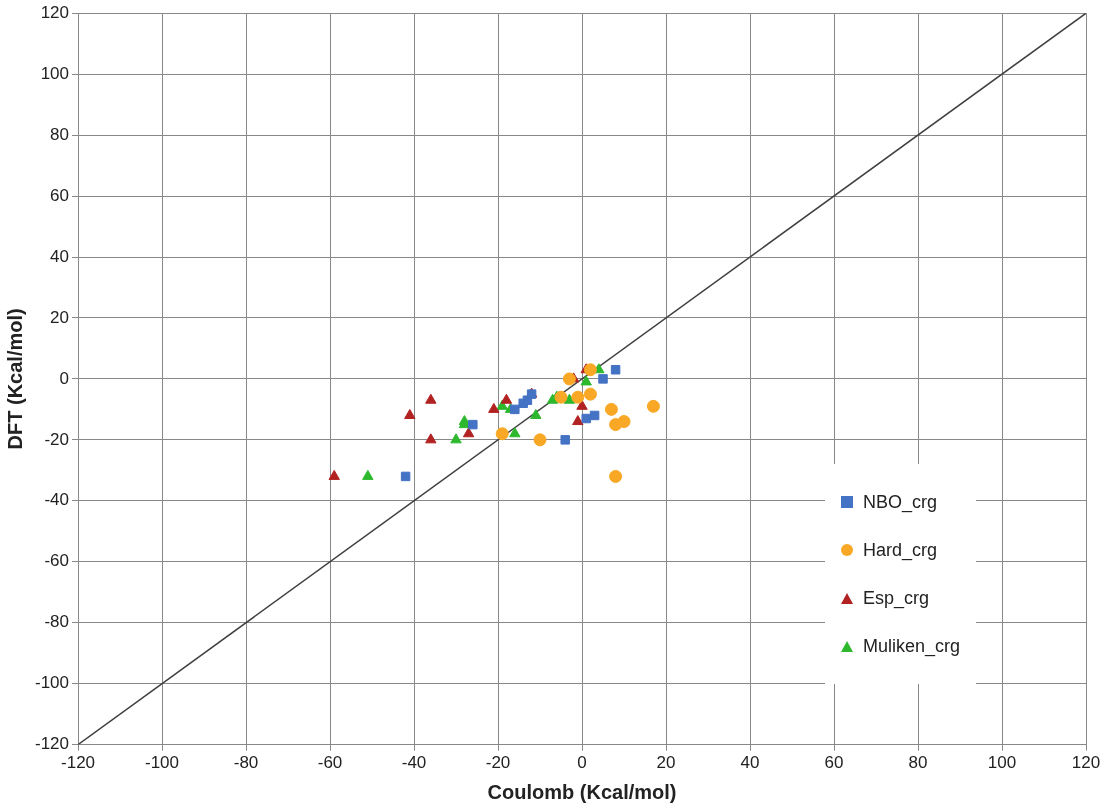 The width and height of the screenshot is (1106, 809). Describe the element at coordinates (52, 744) in the screenshot. I see `y-tick-label: -120` at that location.